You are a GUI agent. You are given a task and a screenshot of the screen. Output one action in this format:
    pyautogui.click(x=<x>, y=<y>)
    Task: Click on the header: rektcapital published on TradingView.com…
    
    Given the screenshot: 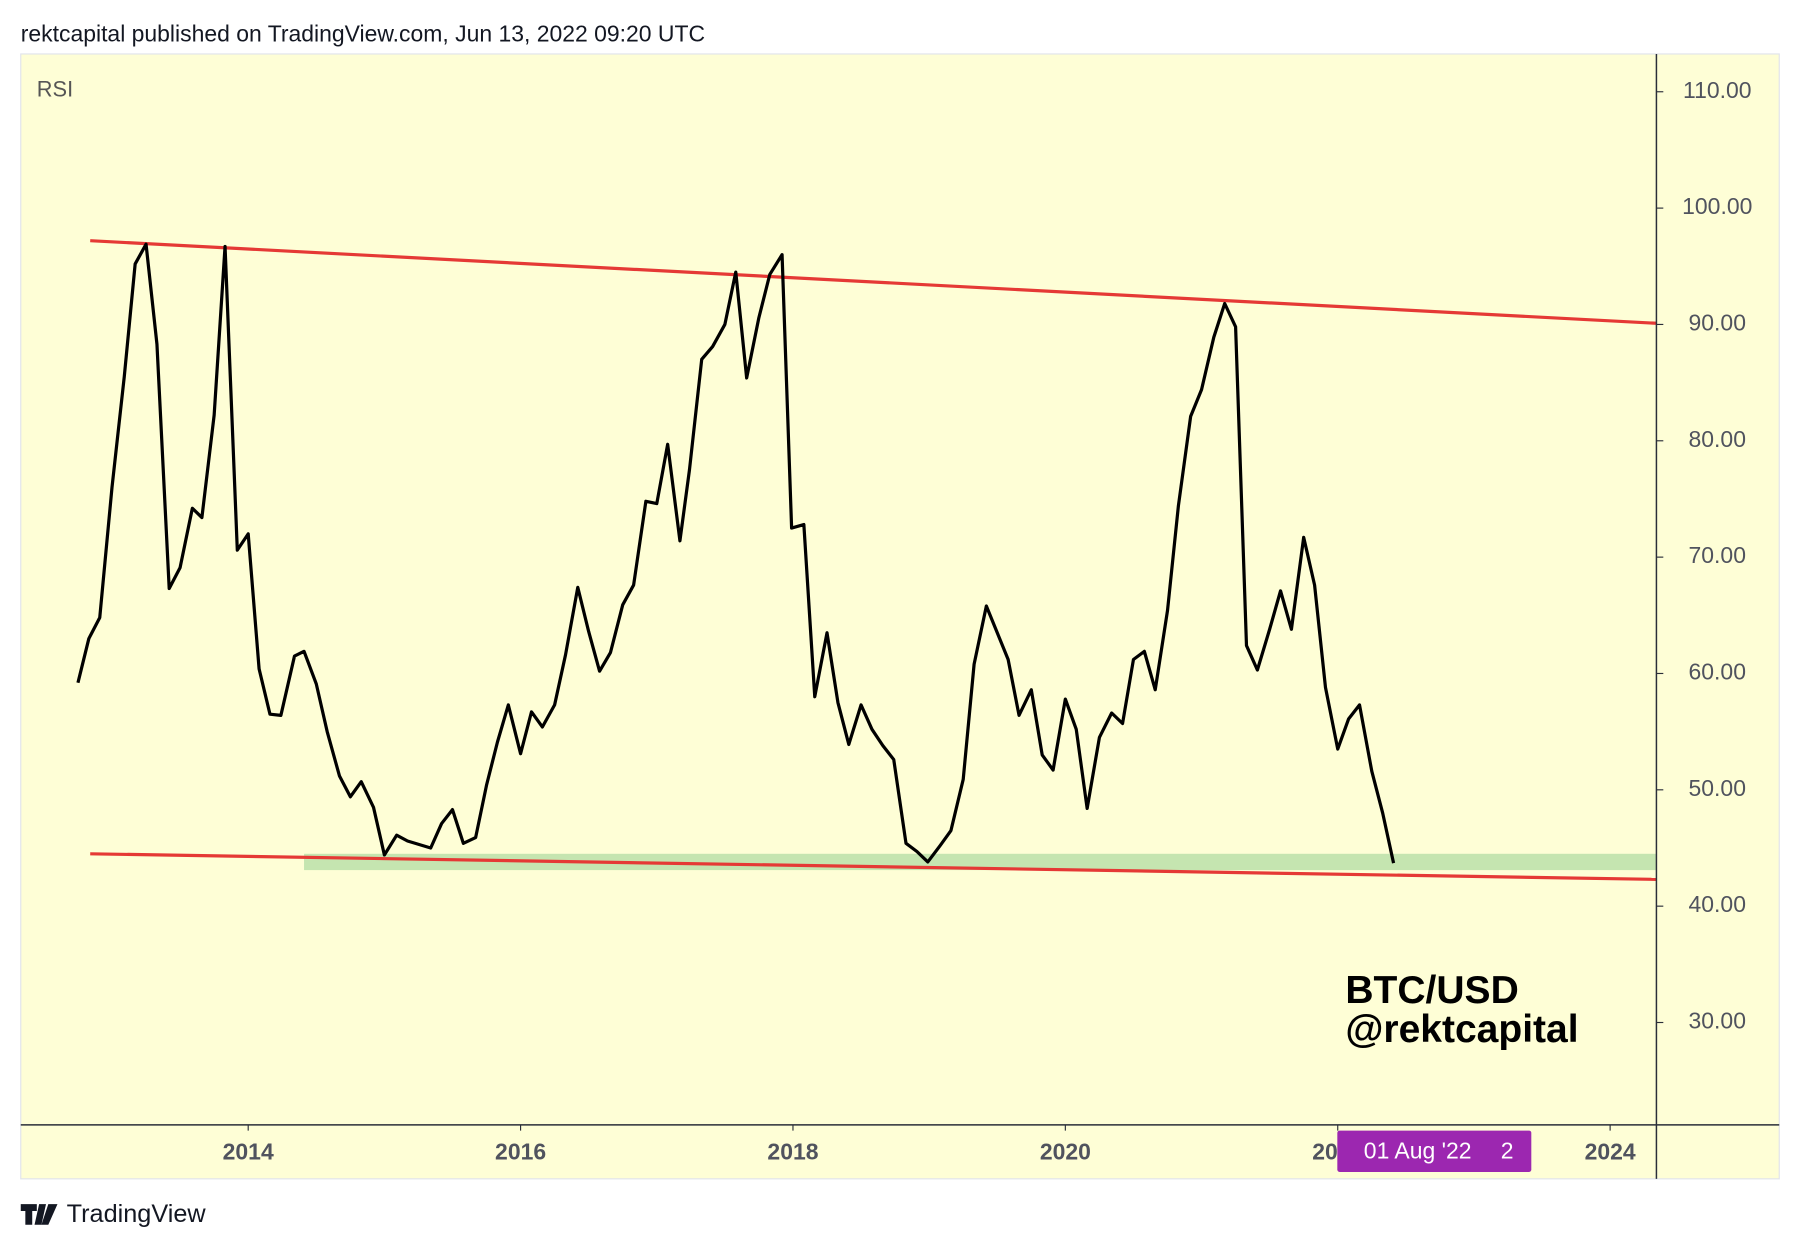 What is the action you would take?
    pyautogui.click(x=363, y=34)
    